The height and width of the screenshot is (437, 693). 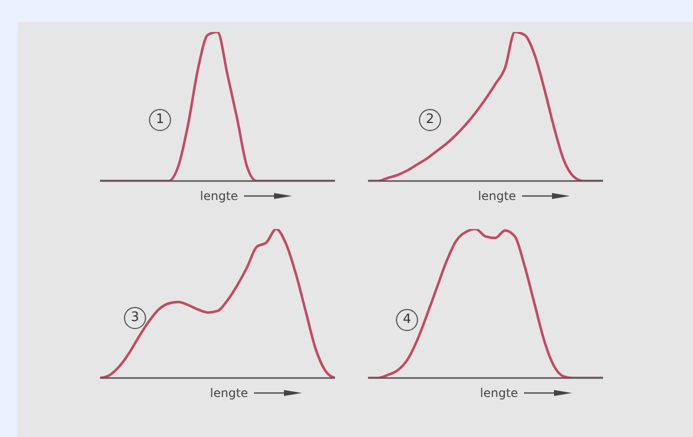 I want to click on annotation: 2, so click(x=430, y=120).